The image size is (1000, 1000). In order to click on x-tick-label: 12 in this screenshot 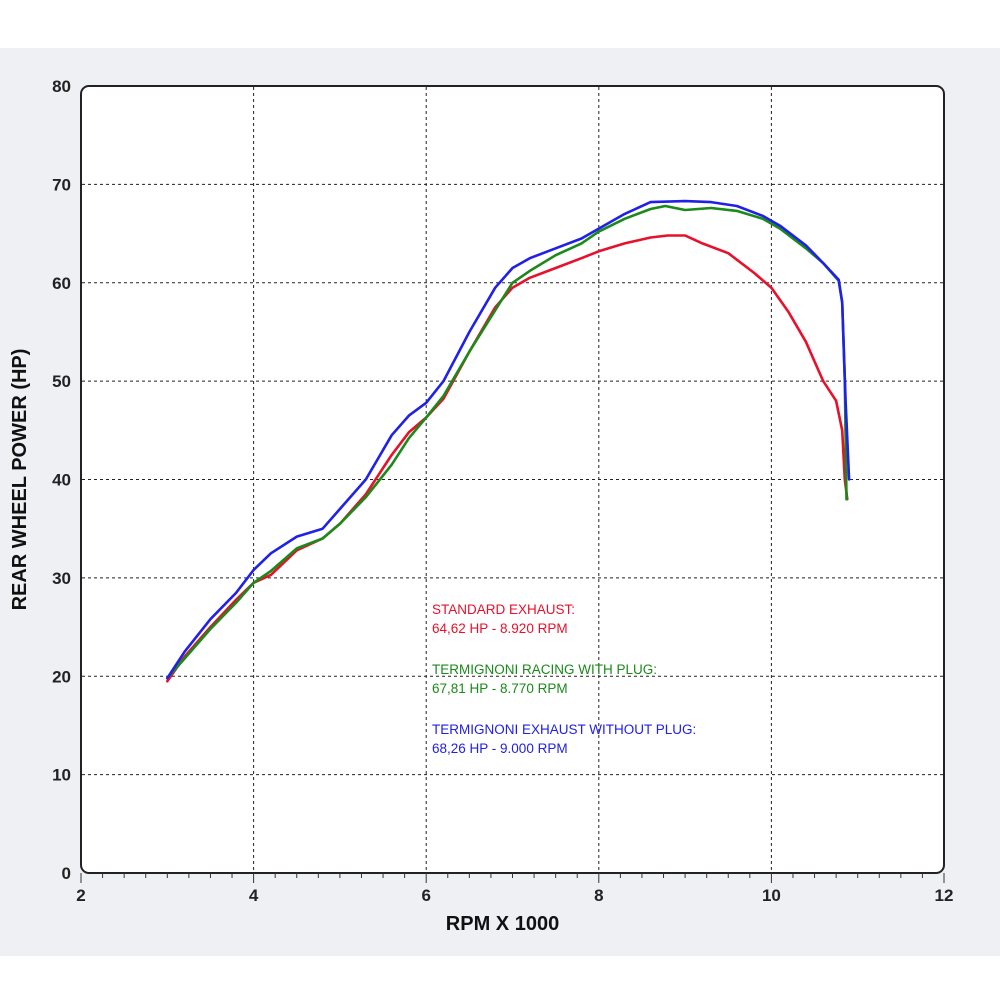, I will do `click(944, 895)`.